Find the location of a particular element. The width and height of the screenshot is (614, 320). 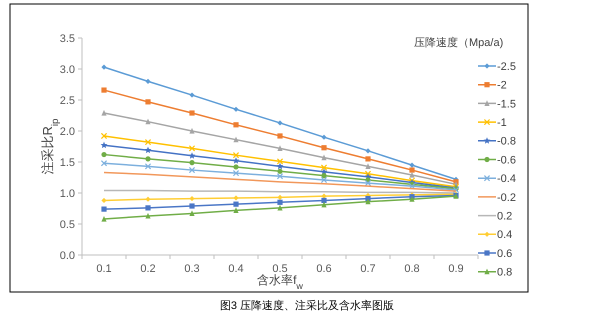

legend-label: -1 is located at coordinates (502, 122).